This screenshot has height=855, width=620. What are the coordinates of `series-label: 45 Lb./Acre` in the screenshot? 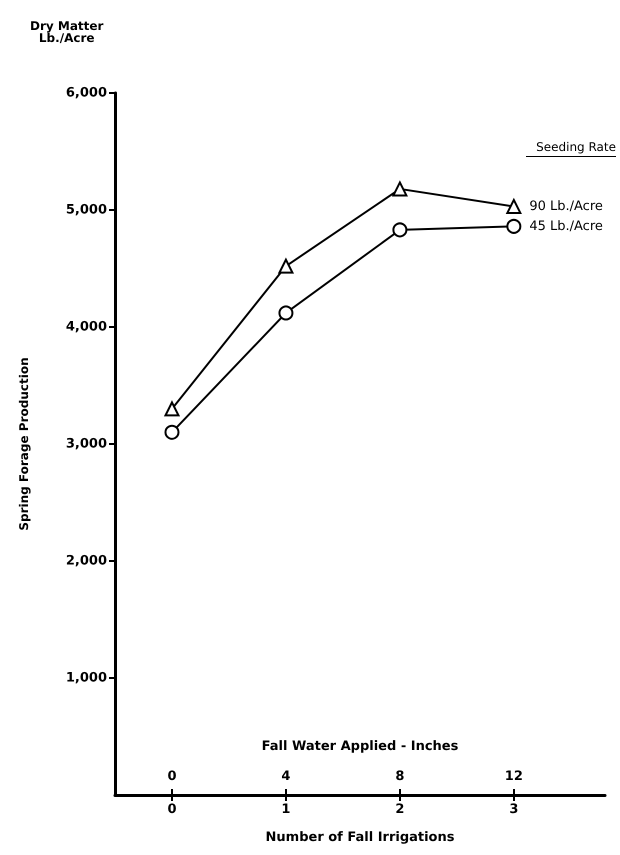 It's located at (566, 226).